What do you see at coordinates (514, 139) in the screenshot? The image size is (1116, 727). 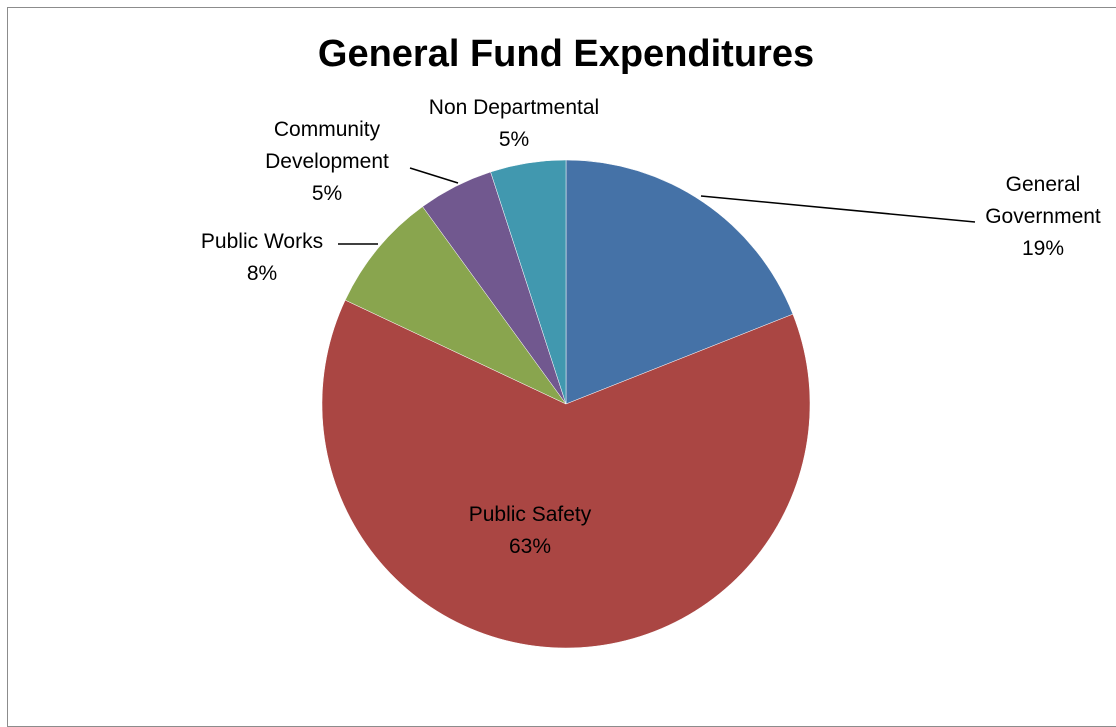 I see `value-label-non-departmental: 5%` at bounding box center [514, 139].